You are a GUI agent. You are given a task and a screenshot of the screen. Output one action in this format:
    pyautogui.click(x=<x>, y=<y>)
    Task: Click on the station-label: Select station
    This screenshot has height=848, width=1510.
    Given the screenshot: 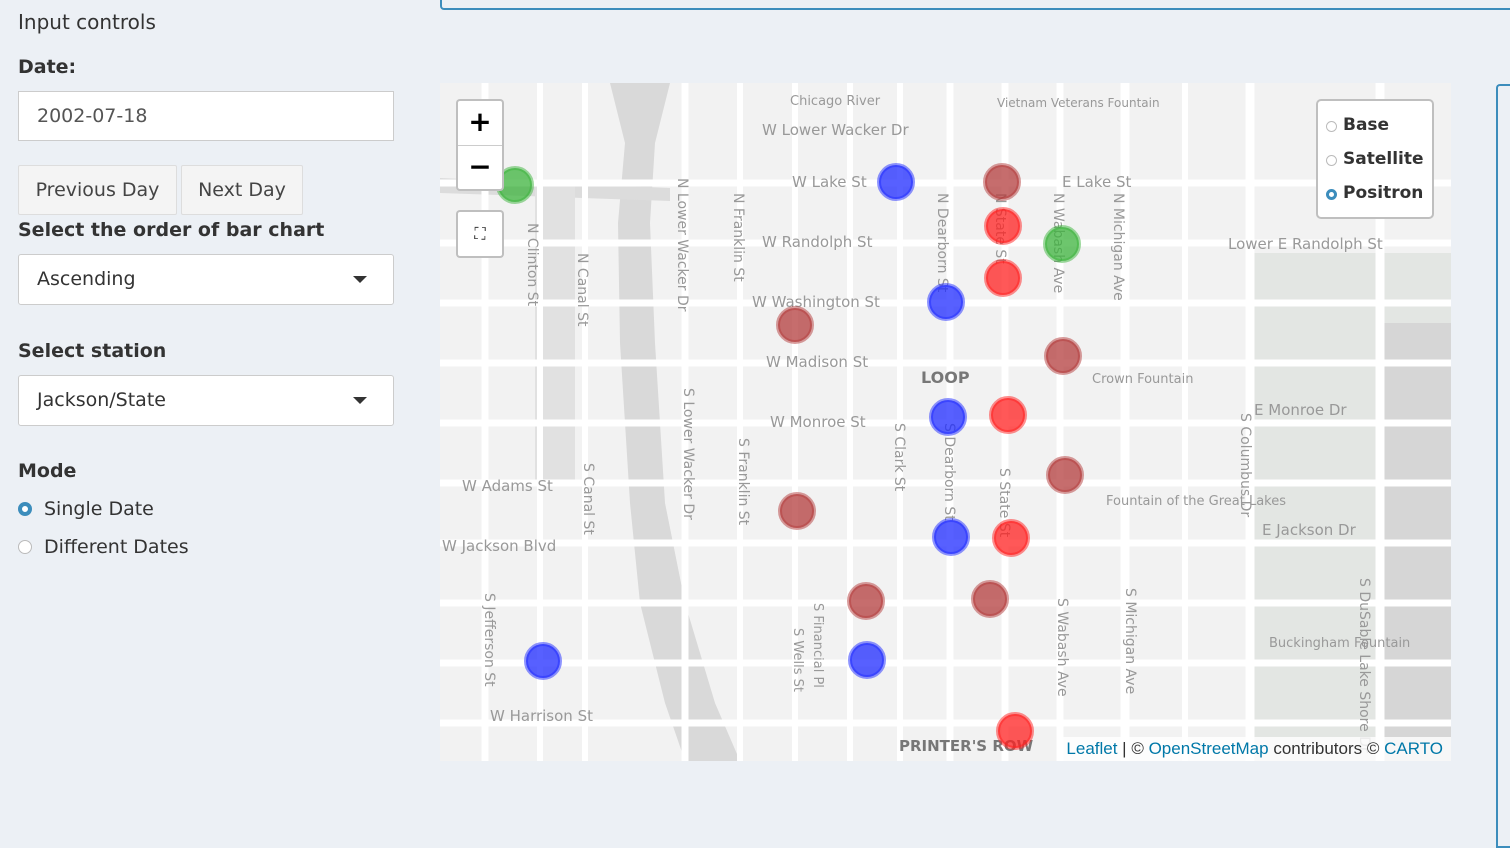 What is the action you would take?
    pyautogui.click(x=92, y=351)
    